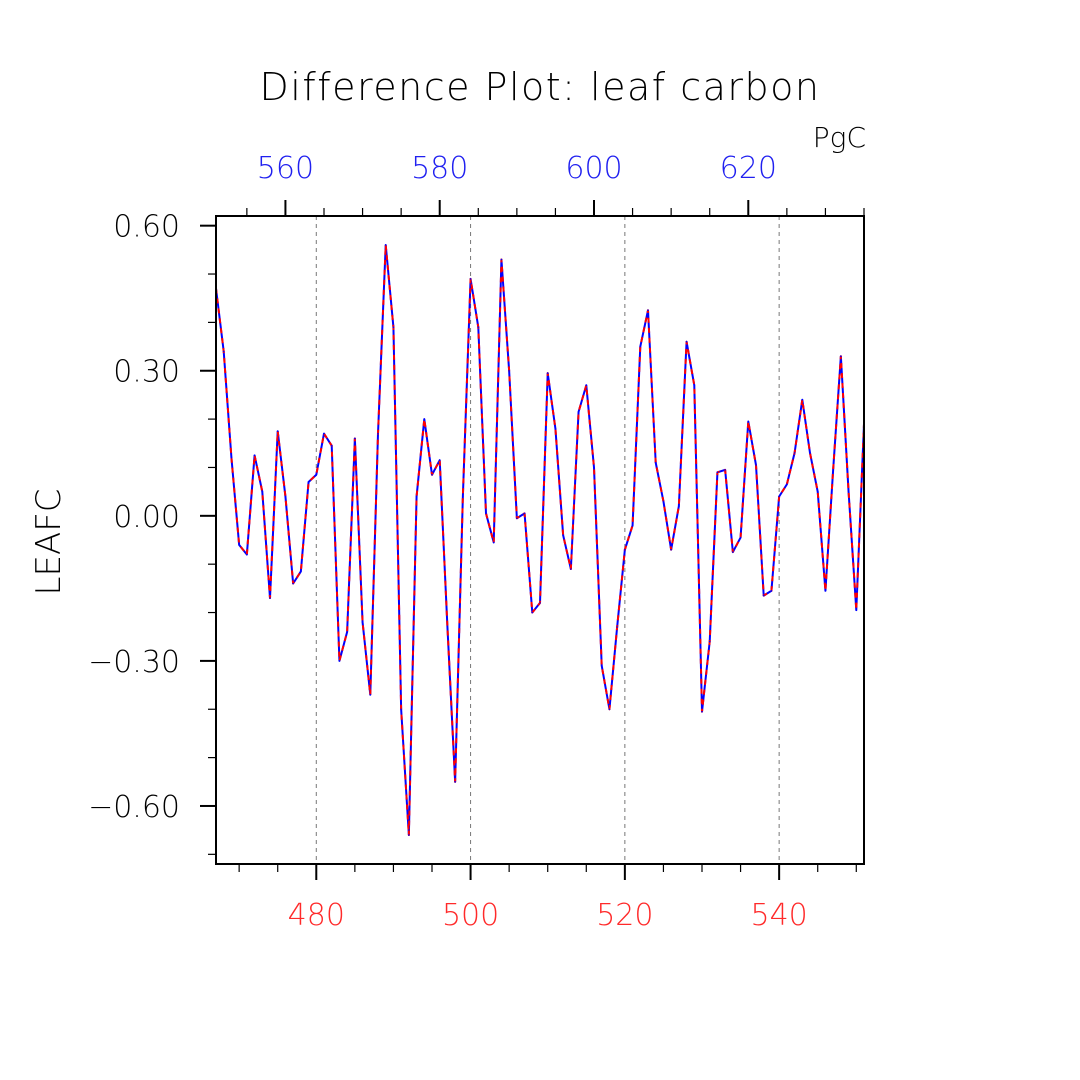  Describe the element at coordinates (540, 87) in the screenshot. I see `chart-title: Difference Plot: leaf carbon` at that location.